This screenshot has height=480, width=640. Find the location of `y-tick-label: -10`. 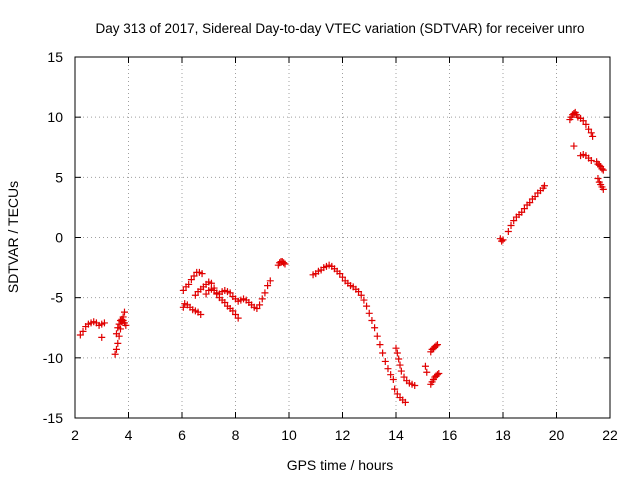

y-tick-label: -10 is located at coordinates (53, 358).